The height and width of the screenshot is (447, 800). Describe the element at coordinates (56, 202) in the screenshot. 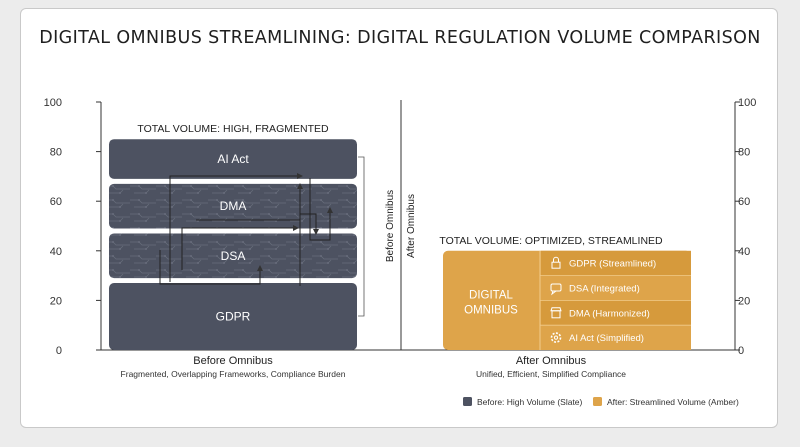

I see `y-tick-label-left: 60` at that location.